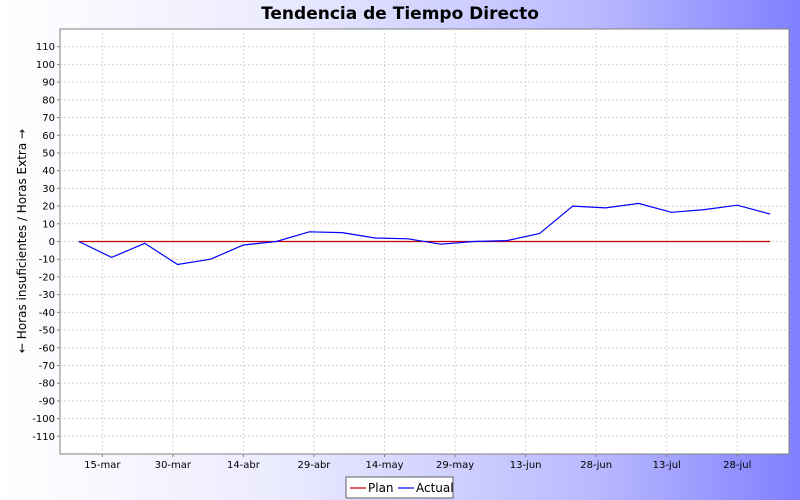  What do you see at coordinates (48, 171) in the screenshot?
I see `y-tick-label: 40` at bounding box center [48, 171].